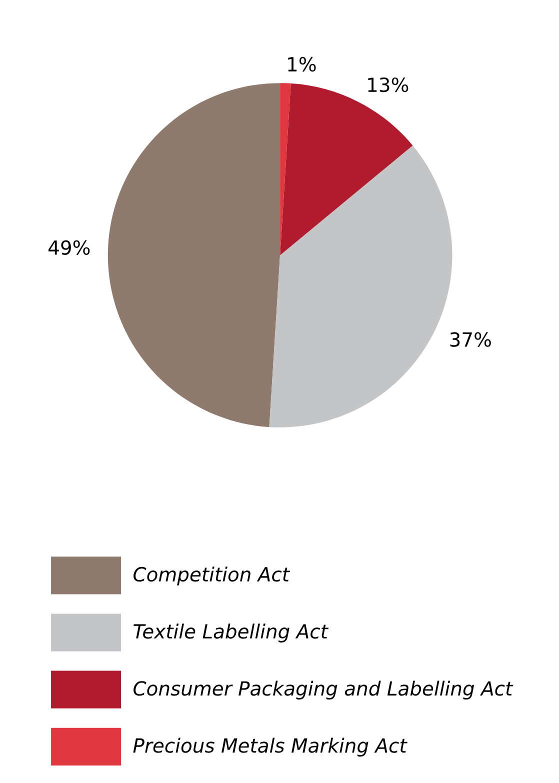 This screenshot has height=783, width=559. I want to click on data-label: 37%, so click(470, 339).